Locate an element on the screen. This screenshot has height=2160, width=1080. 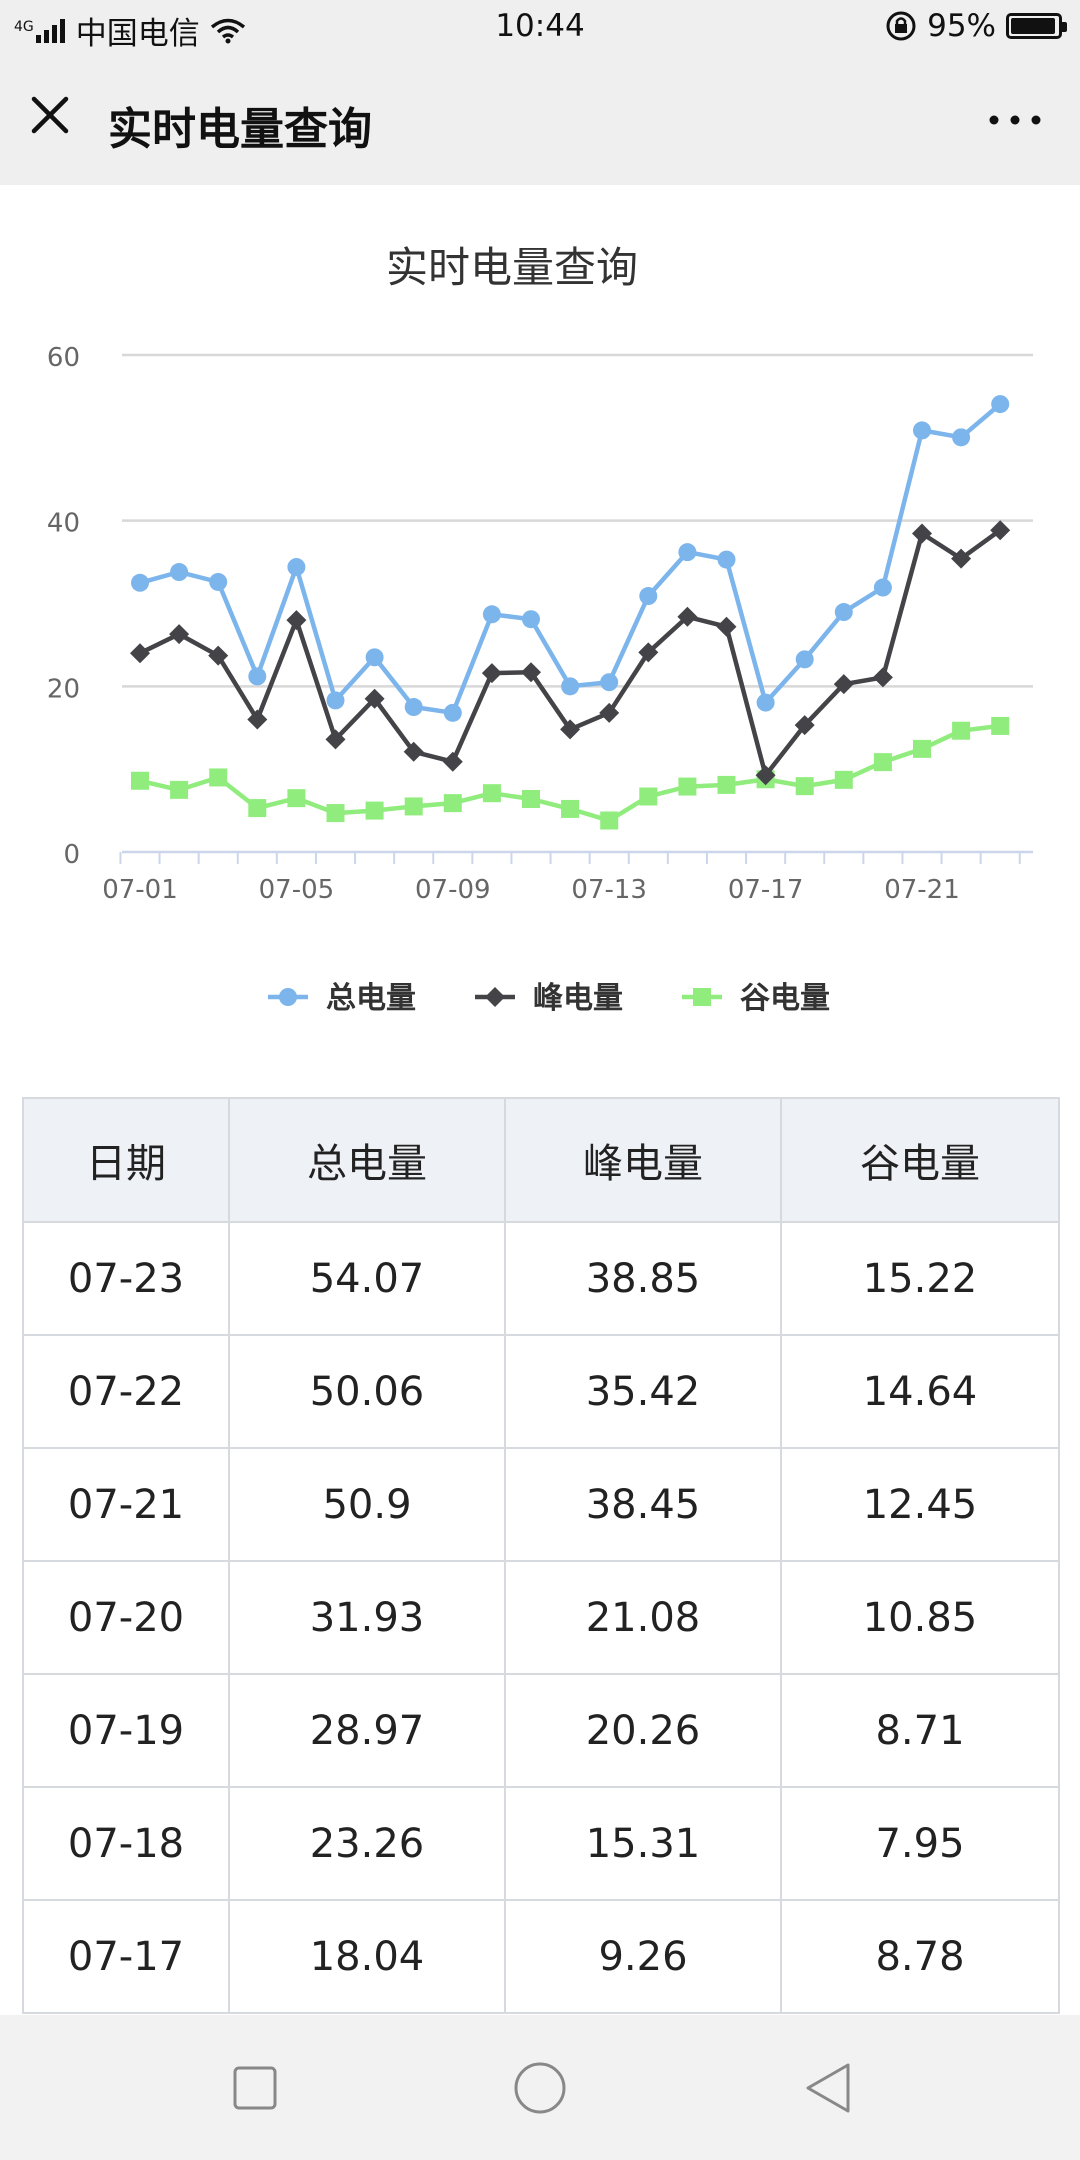
legend-item: 谷电量 is located at coordinates (756, 998).